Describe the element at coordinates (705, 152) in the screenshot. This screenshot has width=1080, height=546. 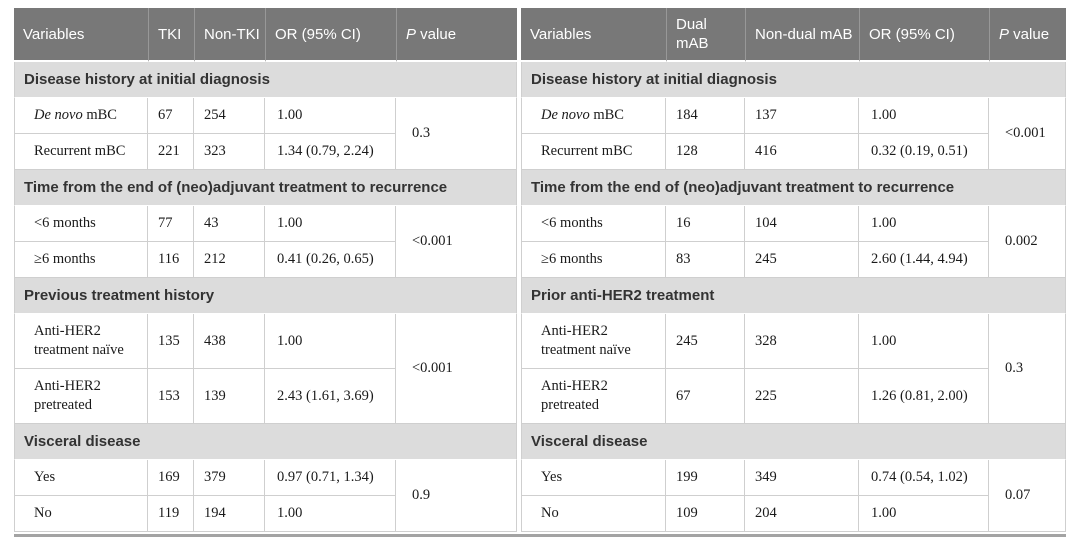
I see `count-cell-group1: 128` at that location.